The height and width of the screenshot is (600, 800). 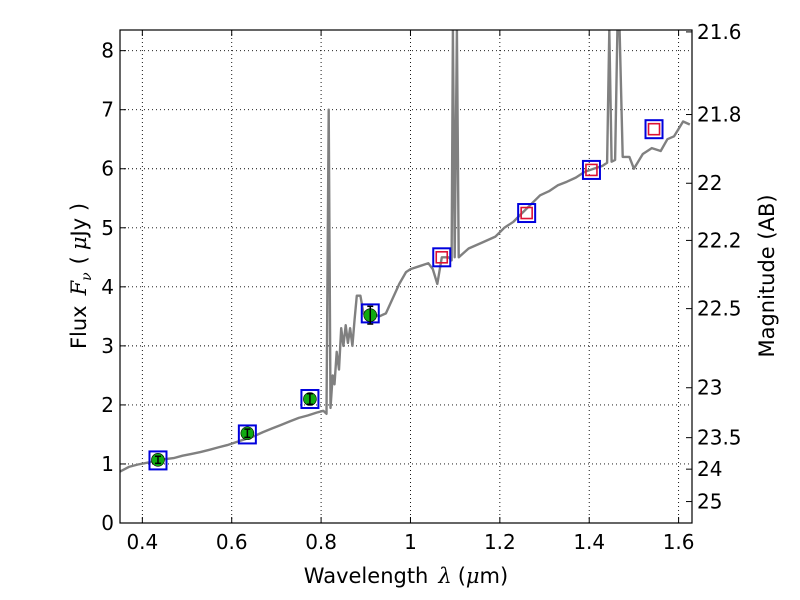 I want to click on y-tick-label: 1, so click(x=107, y=464).